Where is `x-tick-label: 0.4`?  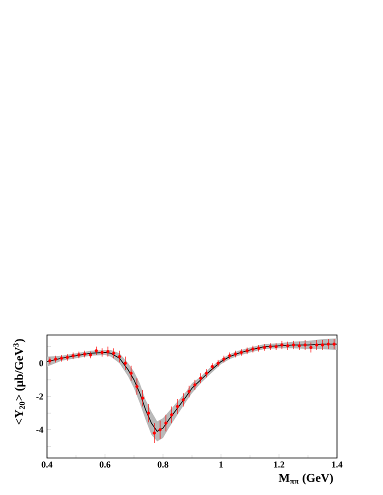
x-tick-label: 0.4 is located at coordinates (47, 465).